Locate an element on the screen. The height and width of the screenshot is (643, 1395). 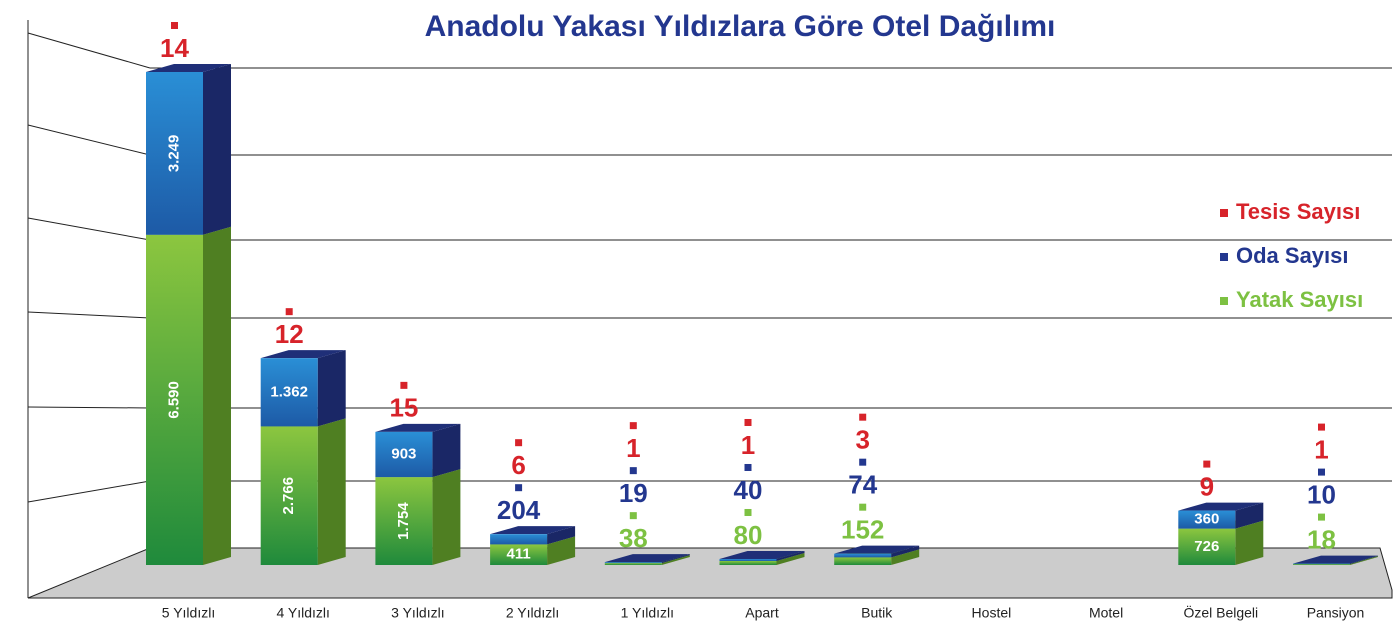
x-tick-label: 4 Yıldızlı is located at coordinates (302, 613).